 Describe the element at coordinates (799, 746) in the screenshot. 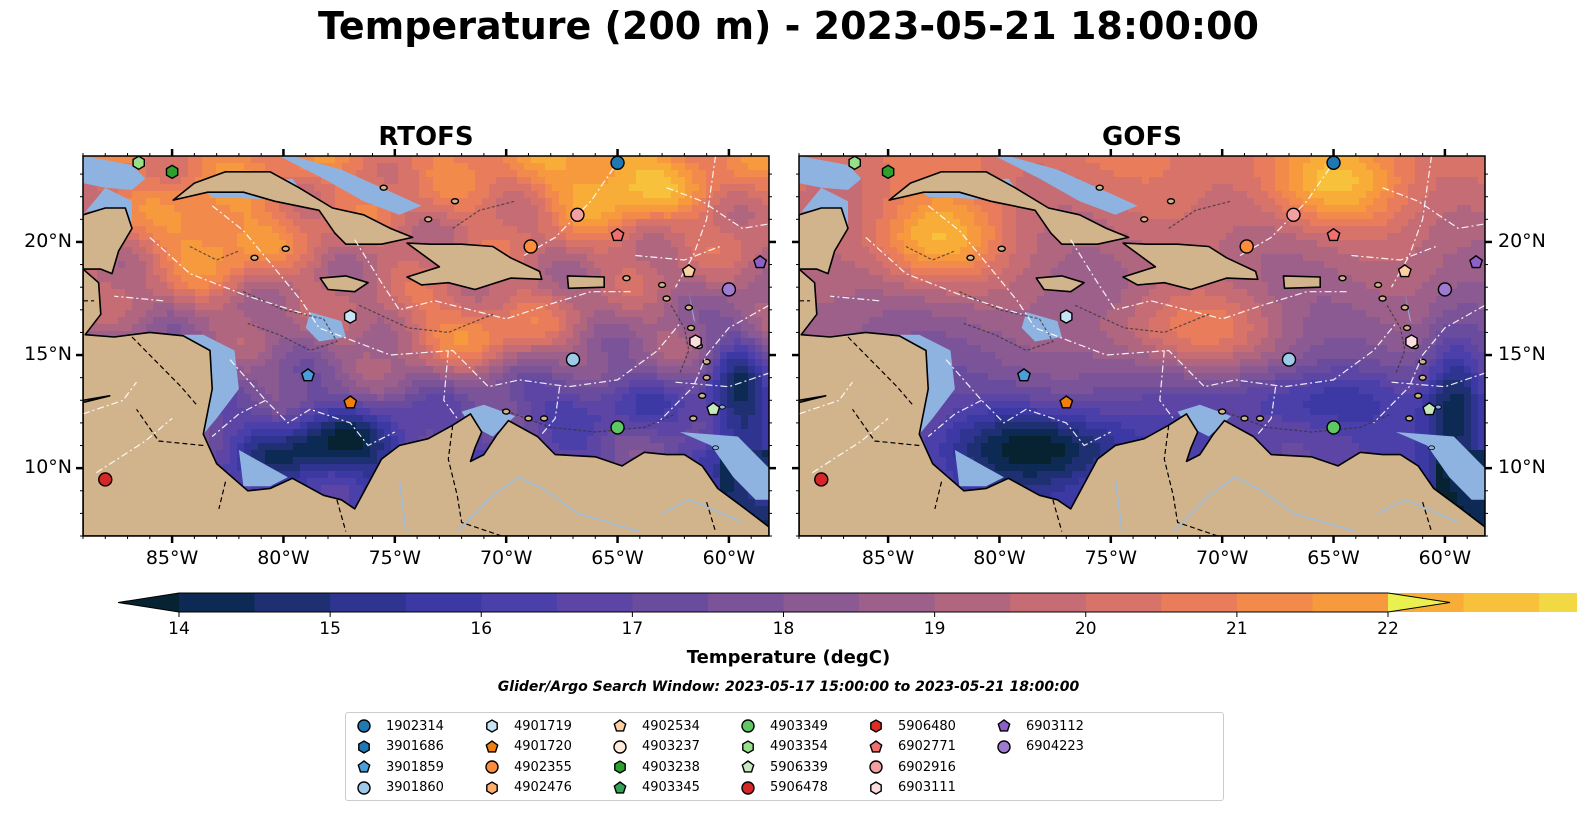

I see `legend-label: 4903354` at that location.